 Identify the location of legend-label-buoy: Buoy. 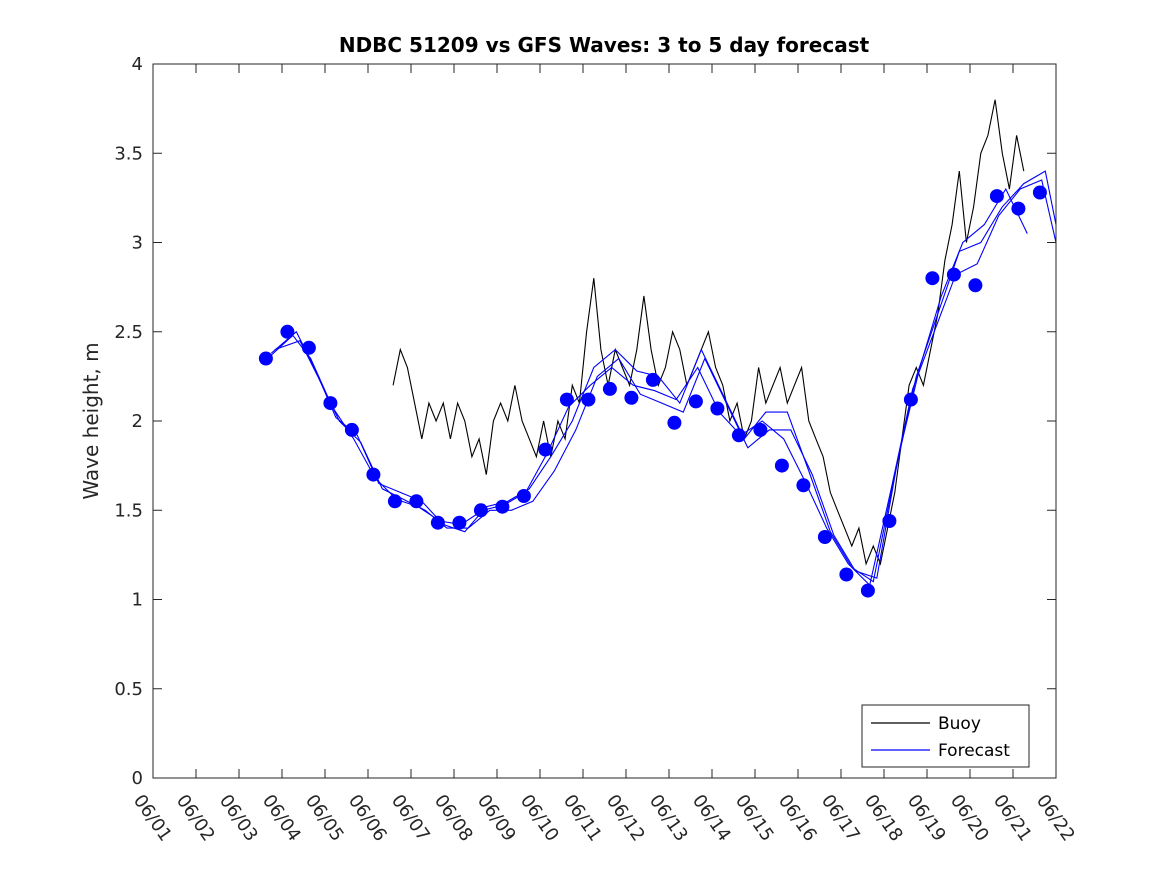
(959, 724).